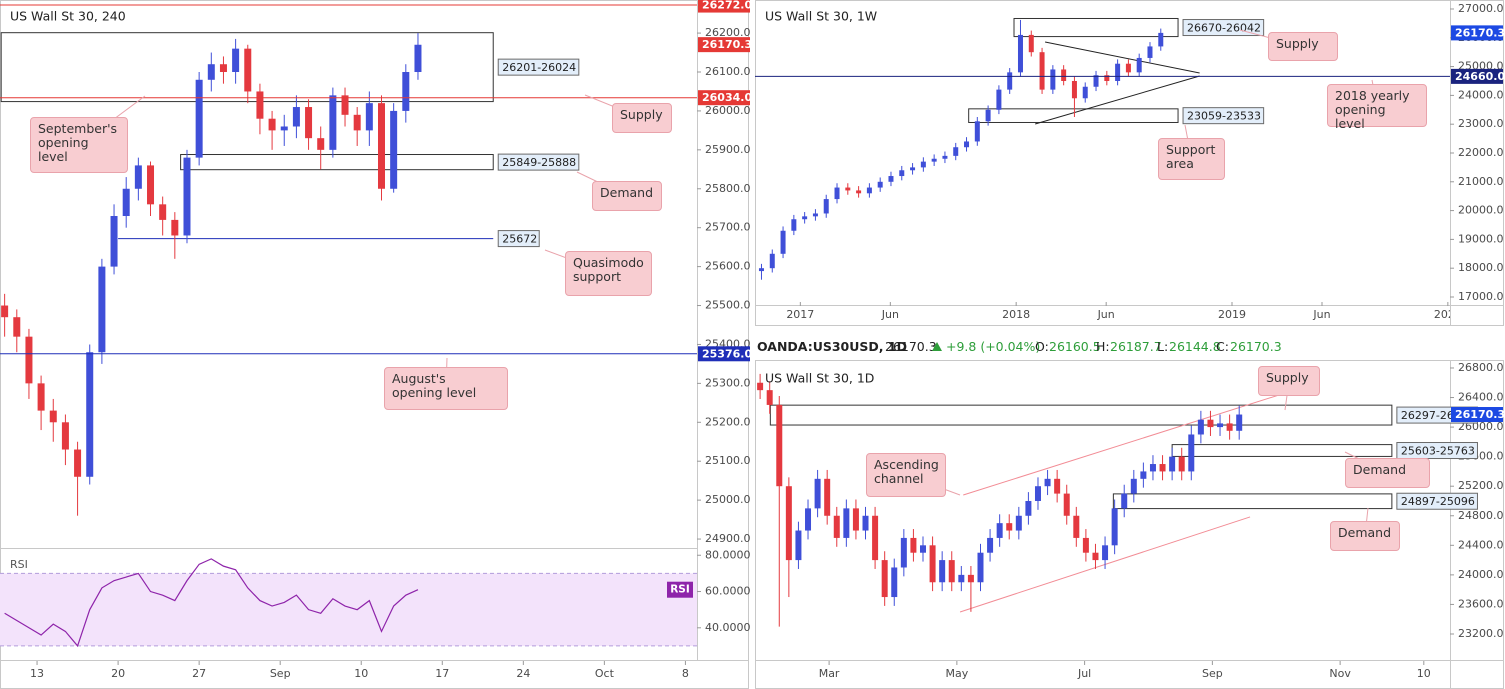  Describe the element at coordinates (359, 670) in the screenshot. I see `x-axis: 13 20 27 Sep 10 17 24 Oct 8` at that location.